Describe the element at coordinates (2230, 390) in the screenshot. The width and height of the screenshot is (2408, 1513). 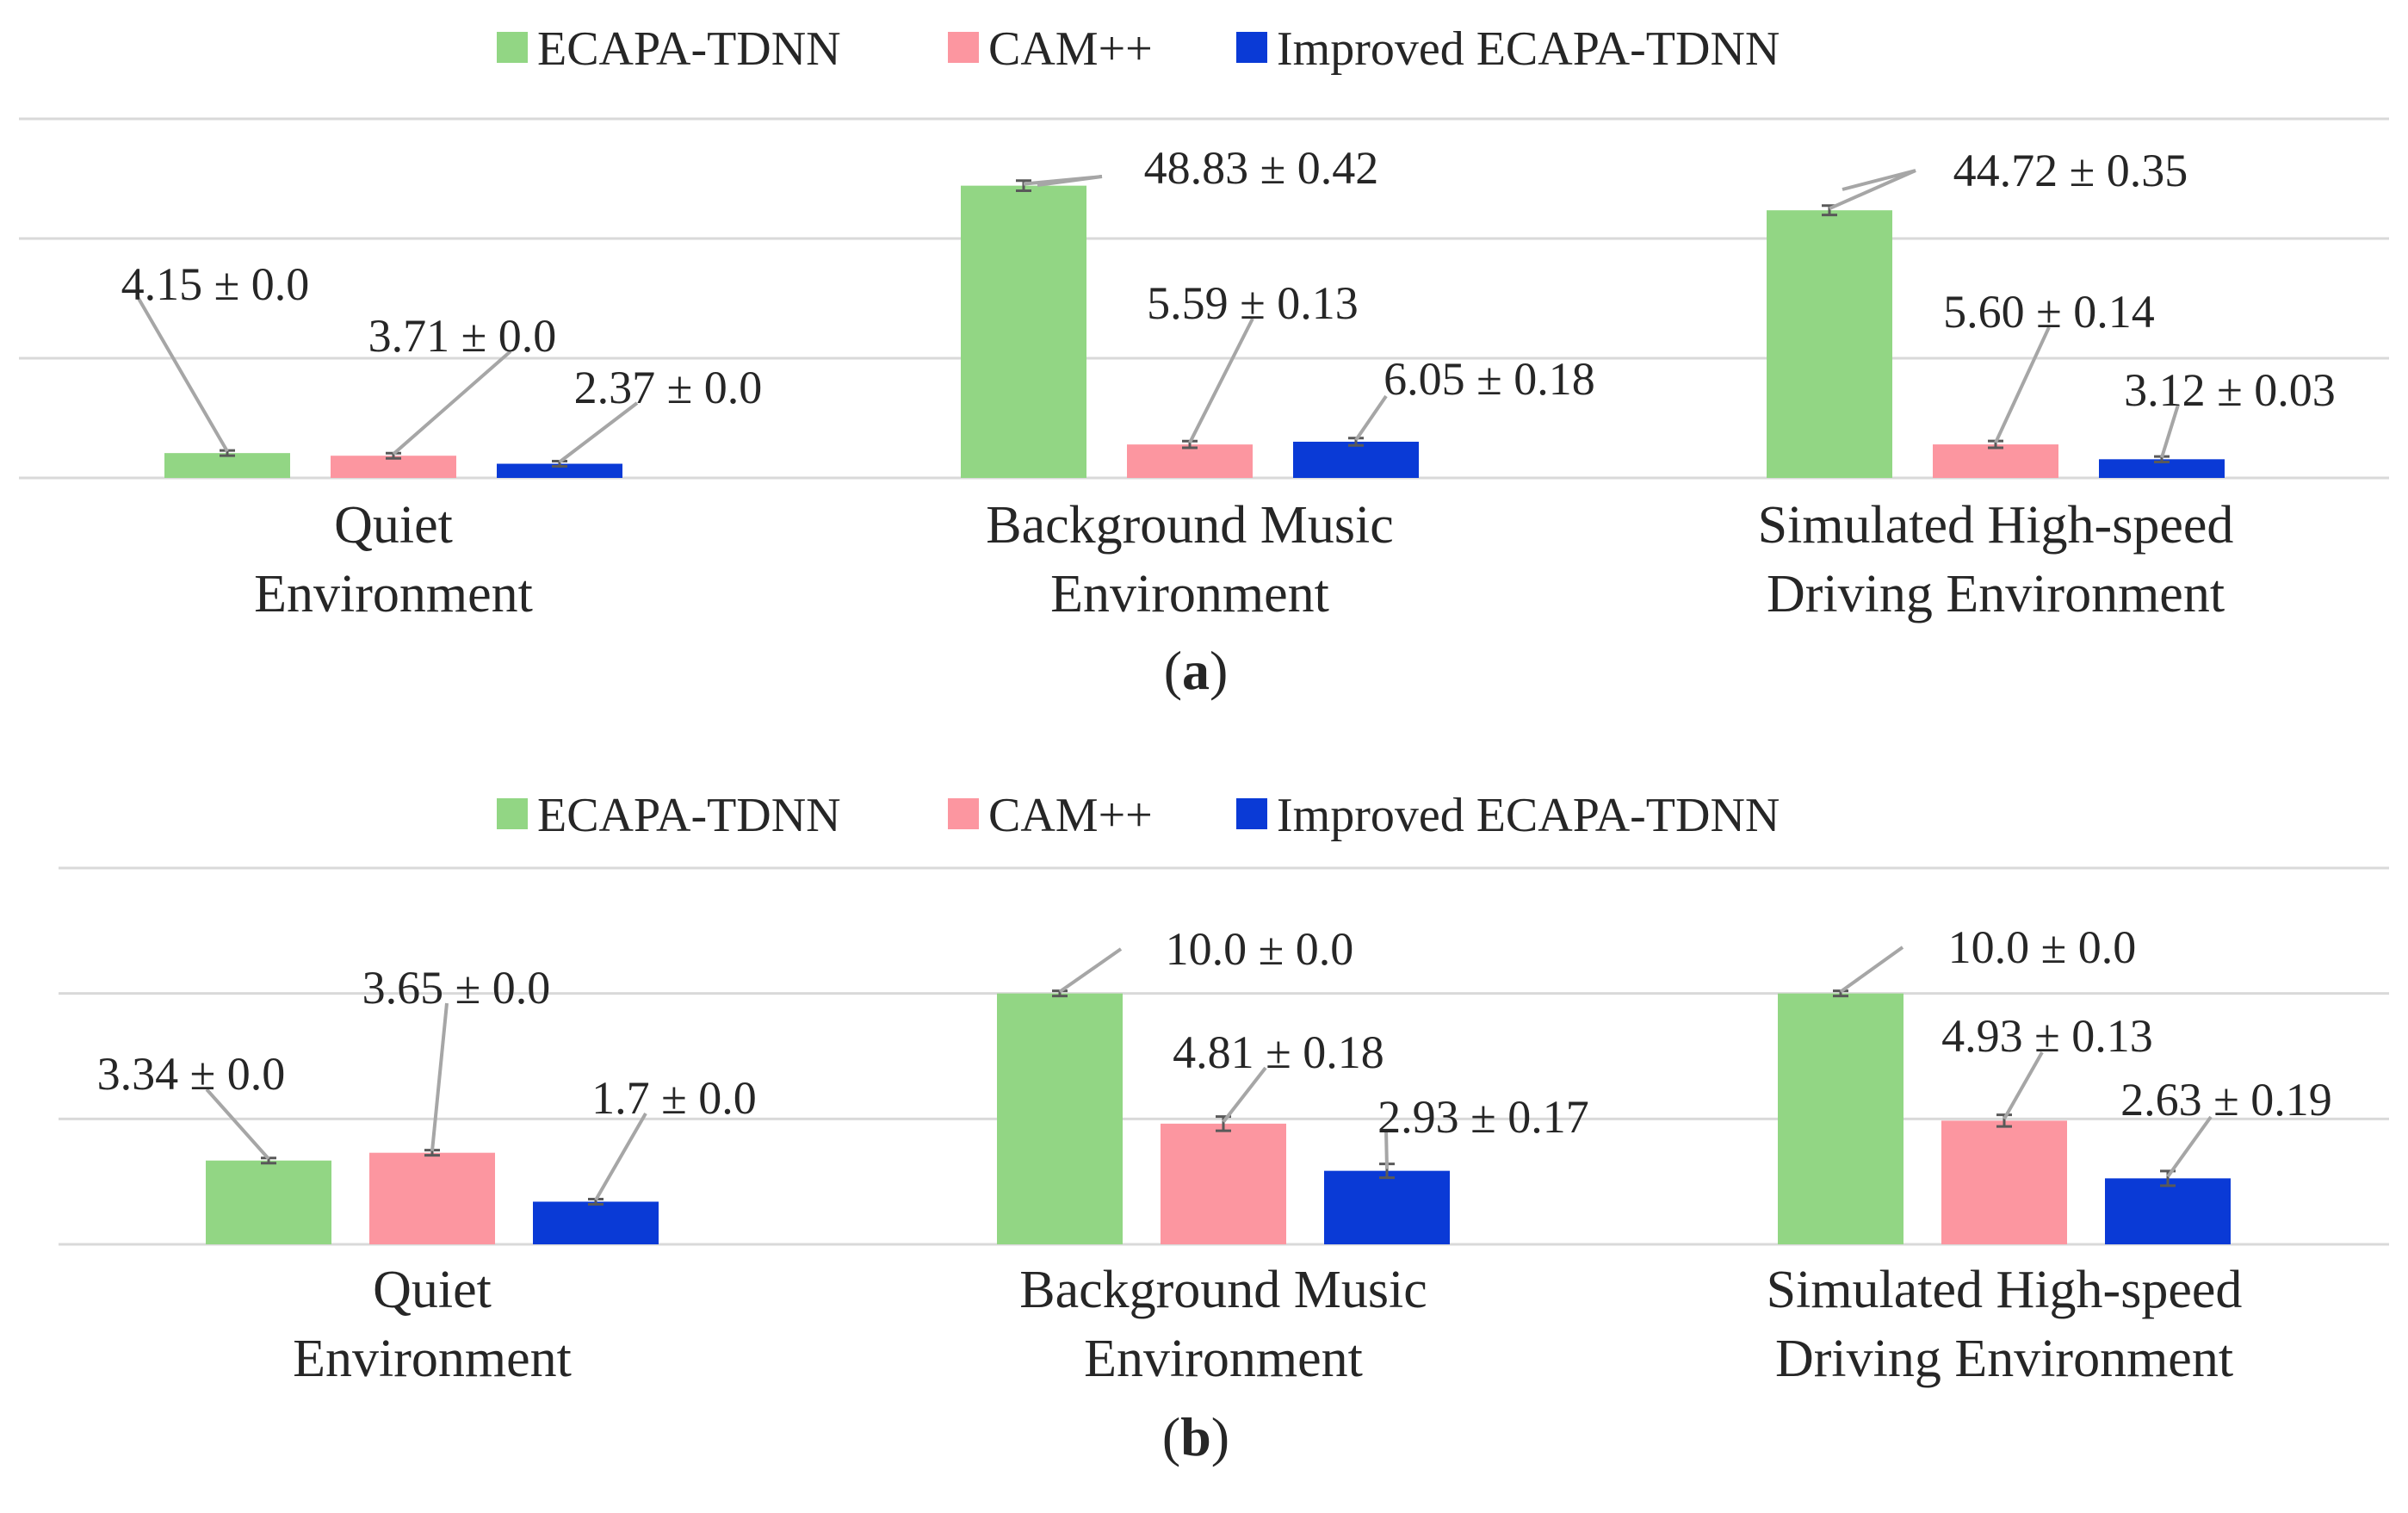
I see `data-label: 3.12 ± 0.03` at that location.